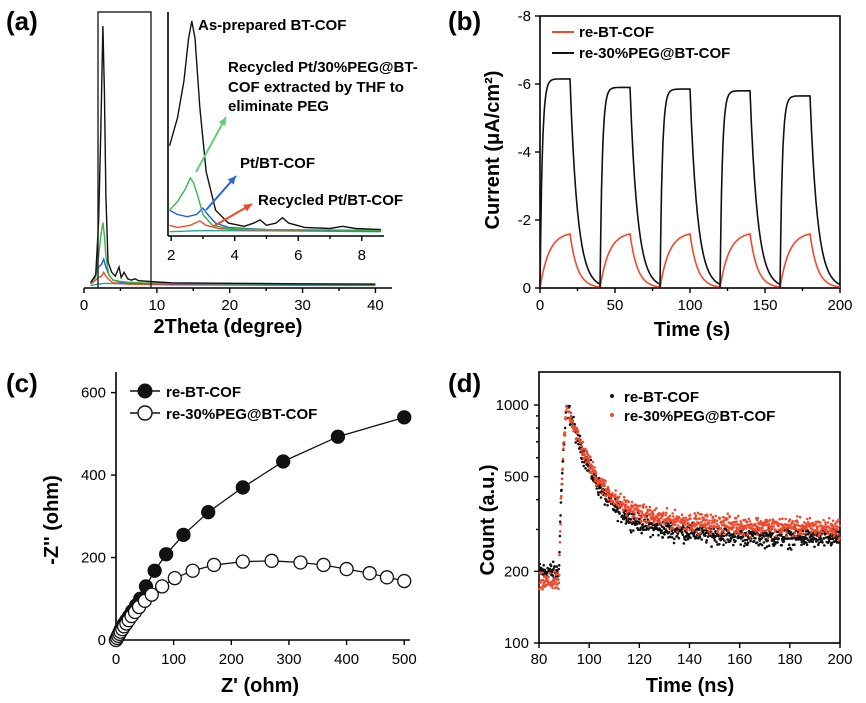 The height and width of the screenshot is (703, 866). I want to click on arrow-blue-head, so click(231, 180).